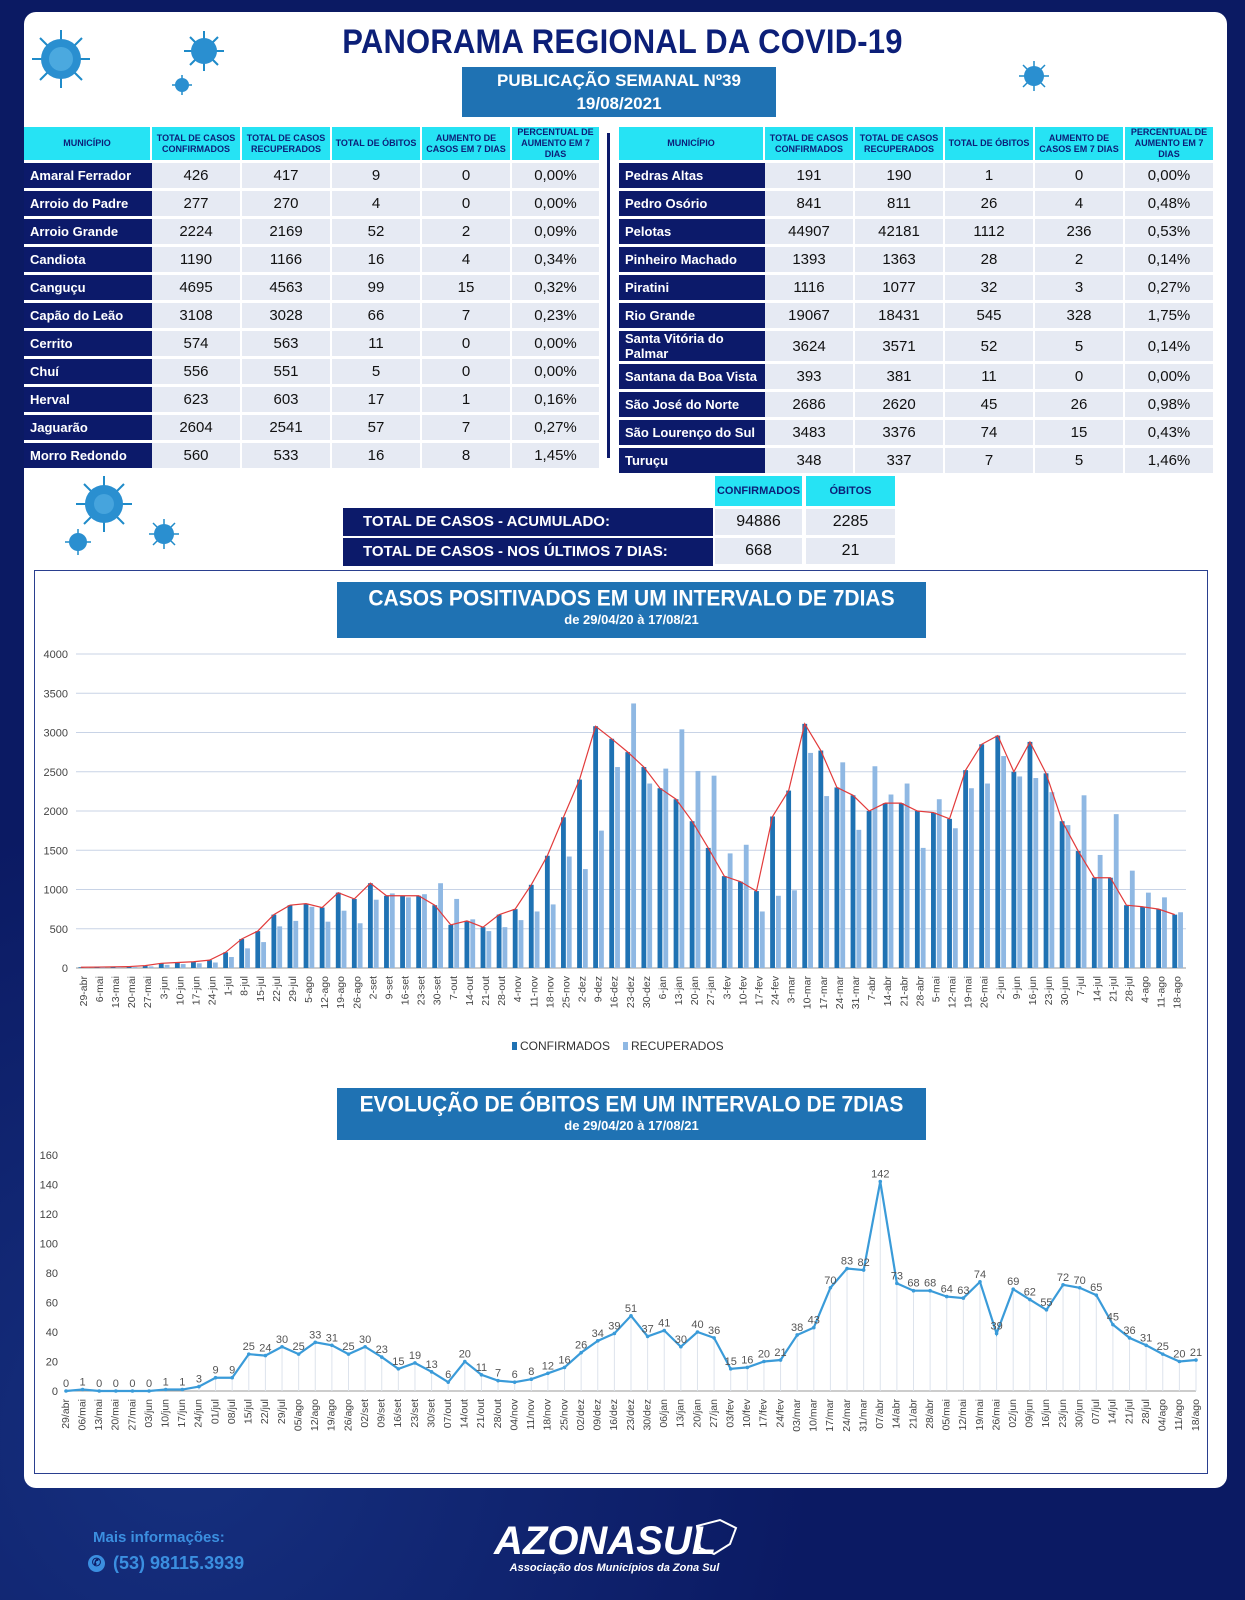 The width and height of the screenshot is (1245, 1600). What do you see at coordinates (969, 992) in the screenshot?
I see `x-tick-label: 19-mai` at bounding box center [969, 992].